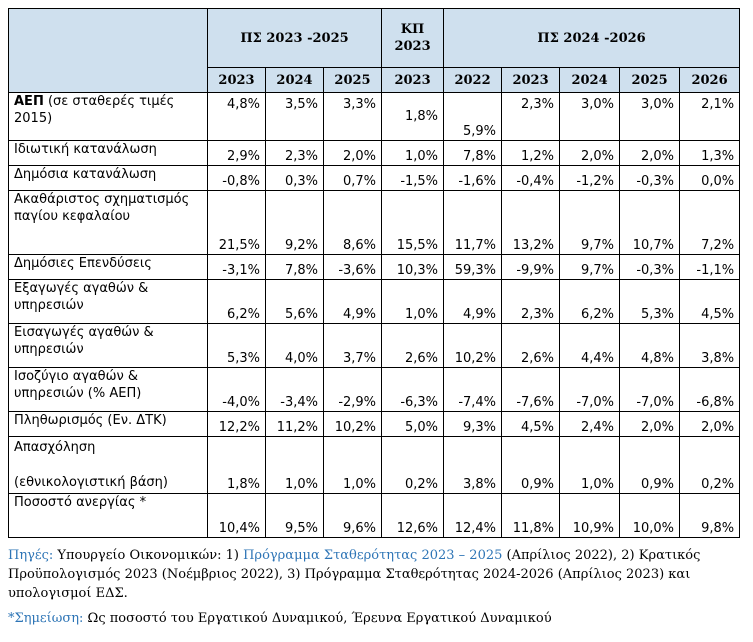  What do you see at coordinates (294, 389) in the screenshot?
I see `value-cell: -3,4%` at bounding box center [294, 389].